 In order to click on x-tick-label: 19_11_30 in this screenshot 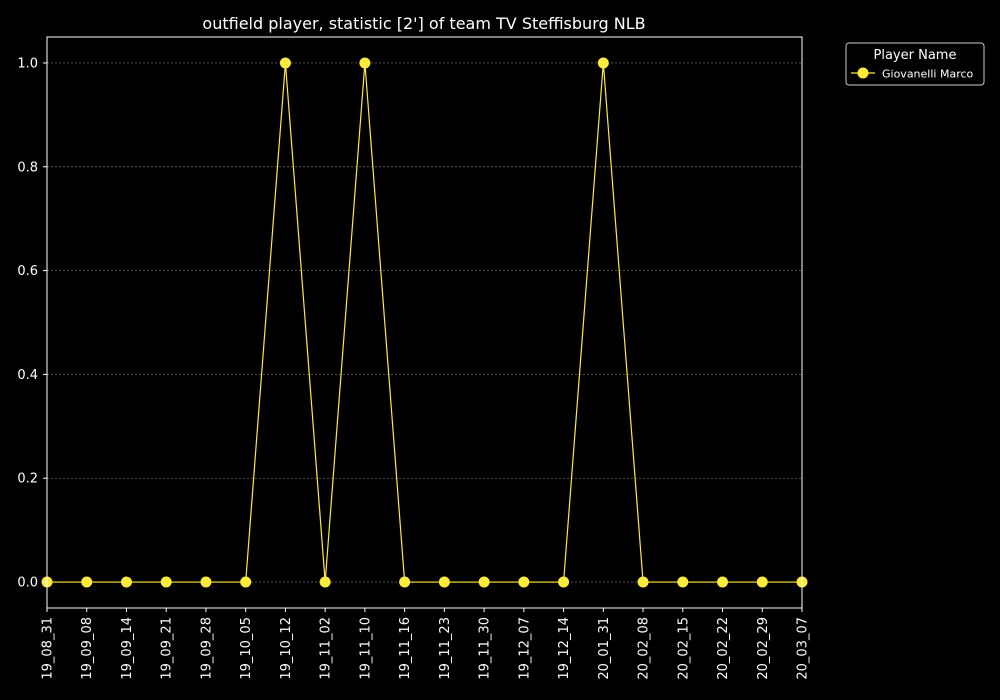, I will do `click(485, 648)`.